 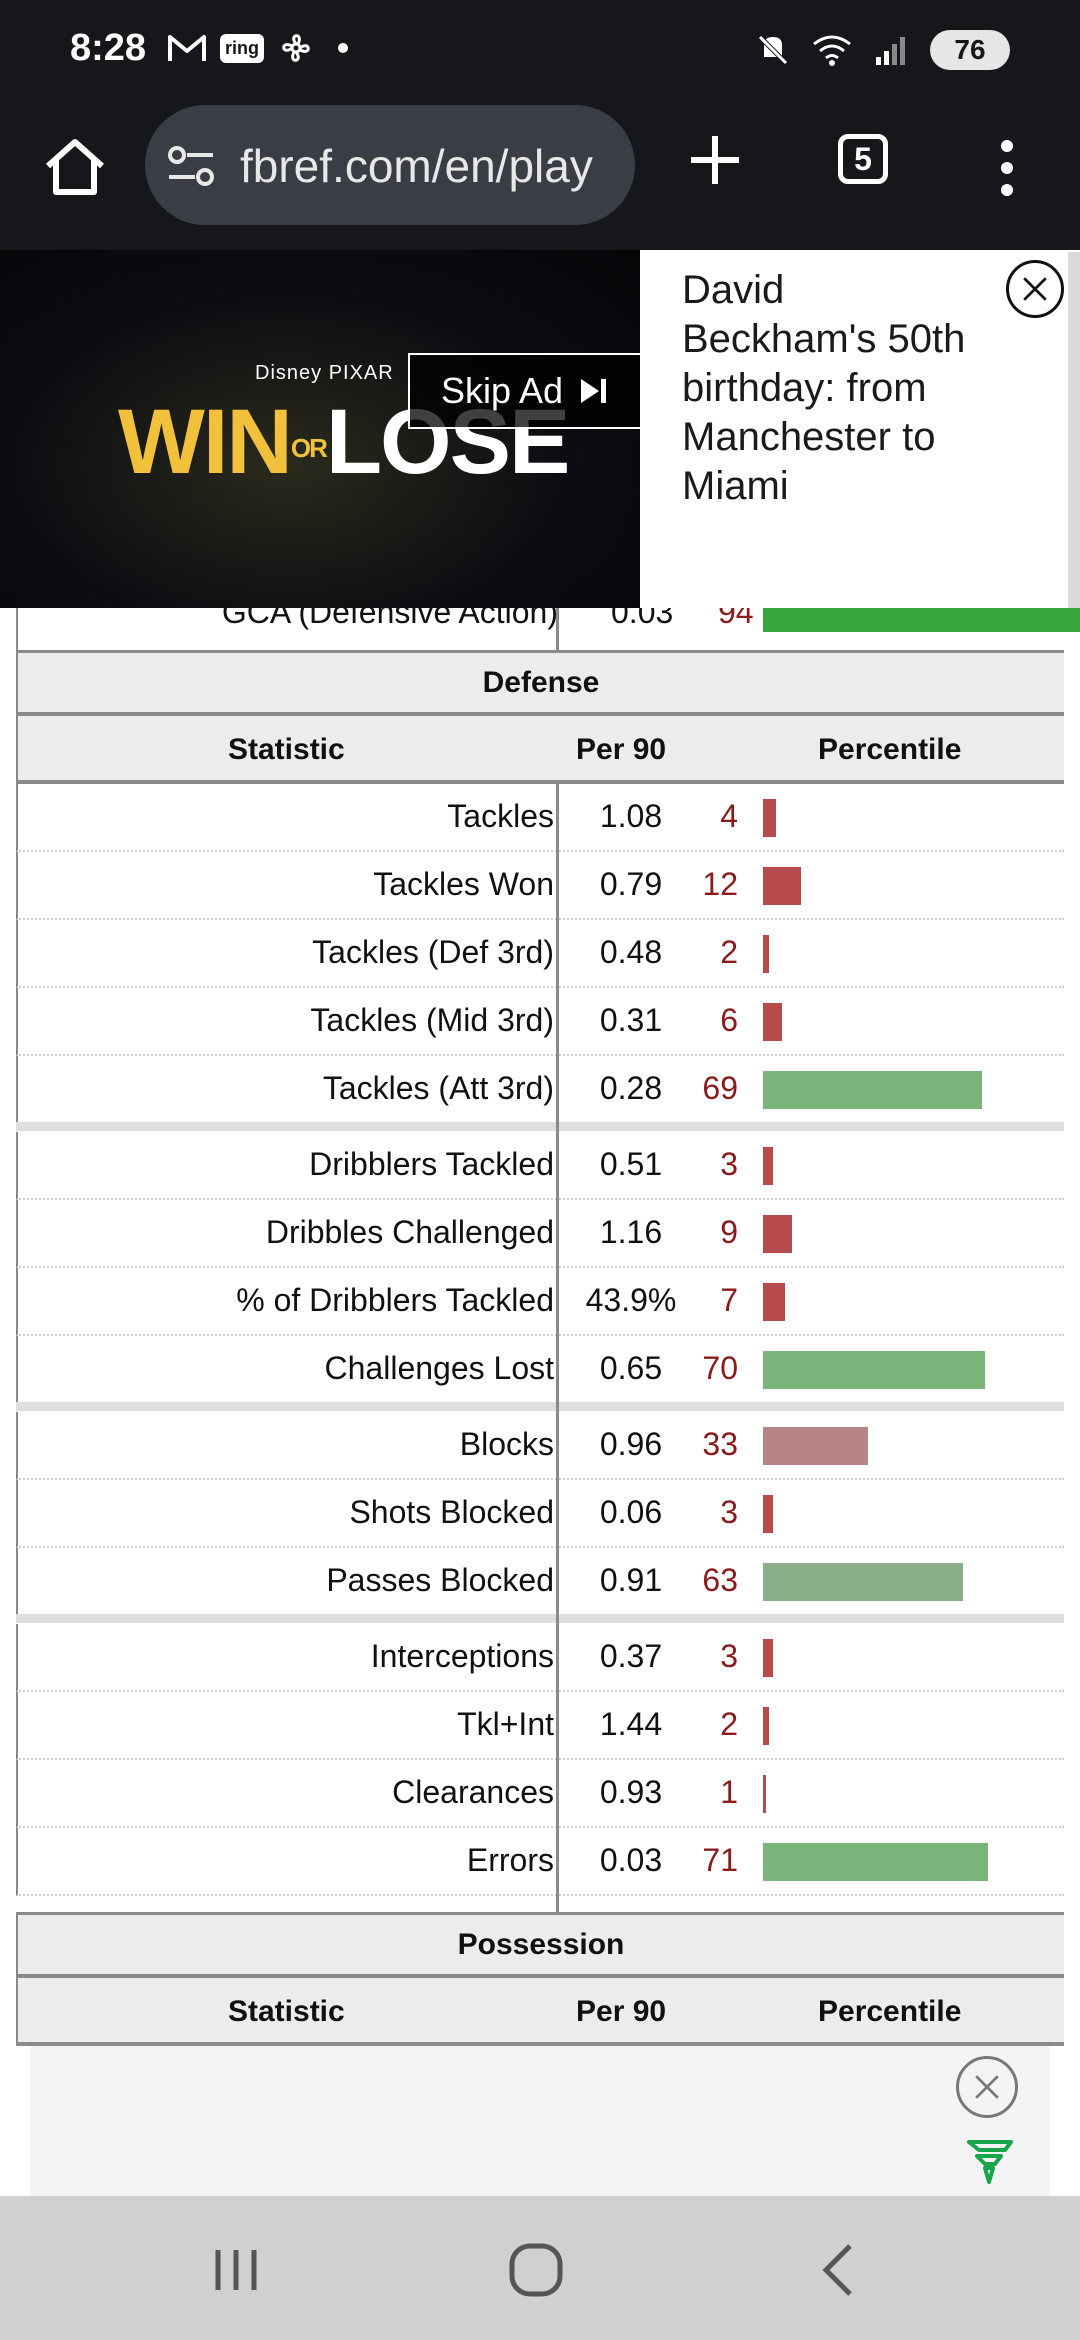 I want to click on table-row: Tackles (Def 3rd) 0.48 2, so click(x=540, y=954).